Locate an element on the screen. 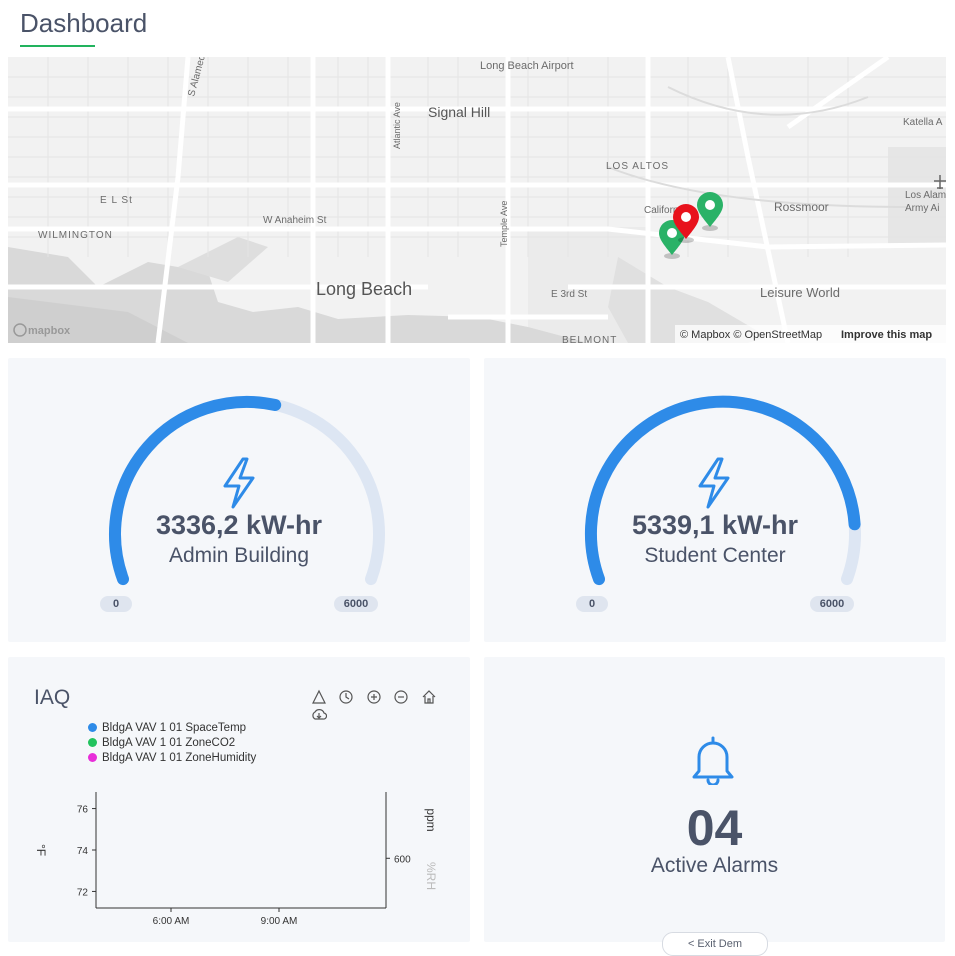 The image size is (955, 956). exit-demo-button: < Exit Dem is located at coordinates (715, 944).